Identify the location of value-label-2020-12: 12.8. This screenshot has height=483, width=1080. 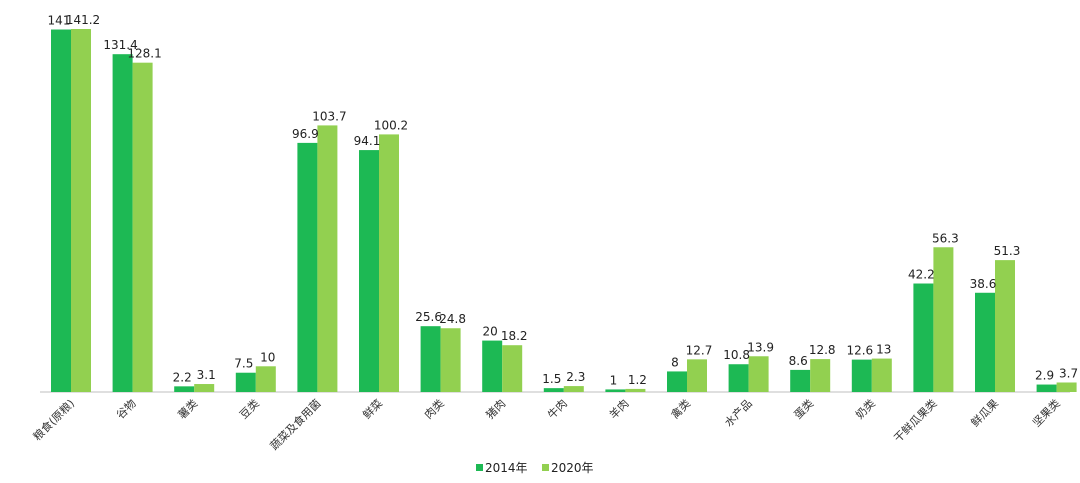
(822, 350).